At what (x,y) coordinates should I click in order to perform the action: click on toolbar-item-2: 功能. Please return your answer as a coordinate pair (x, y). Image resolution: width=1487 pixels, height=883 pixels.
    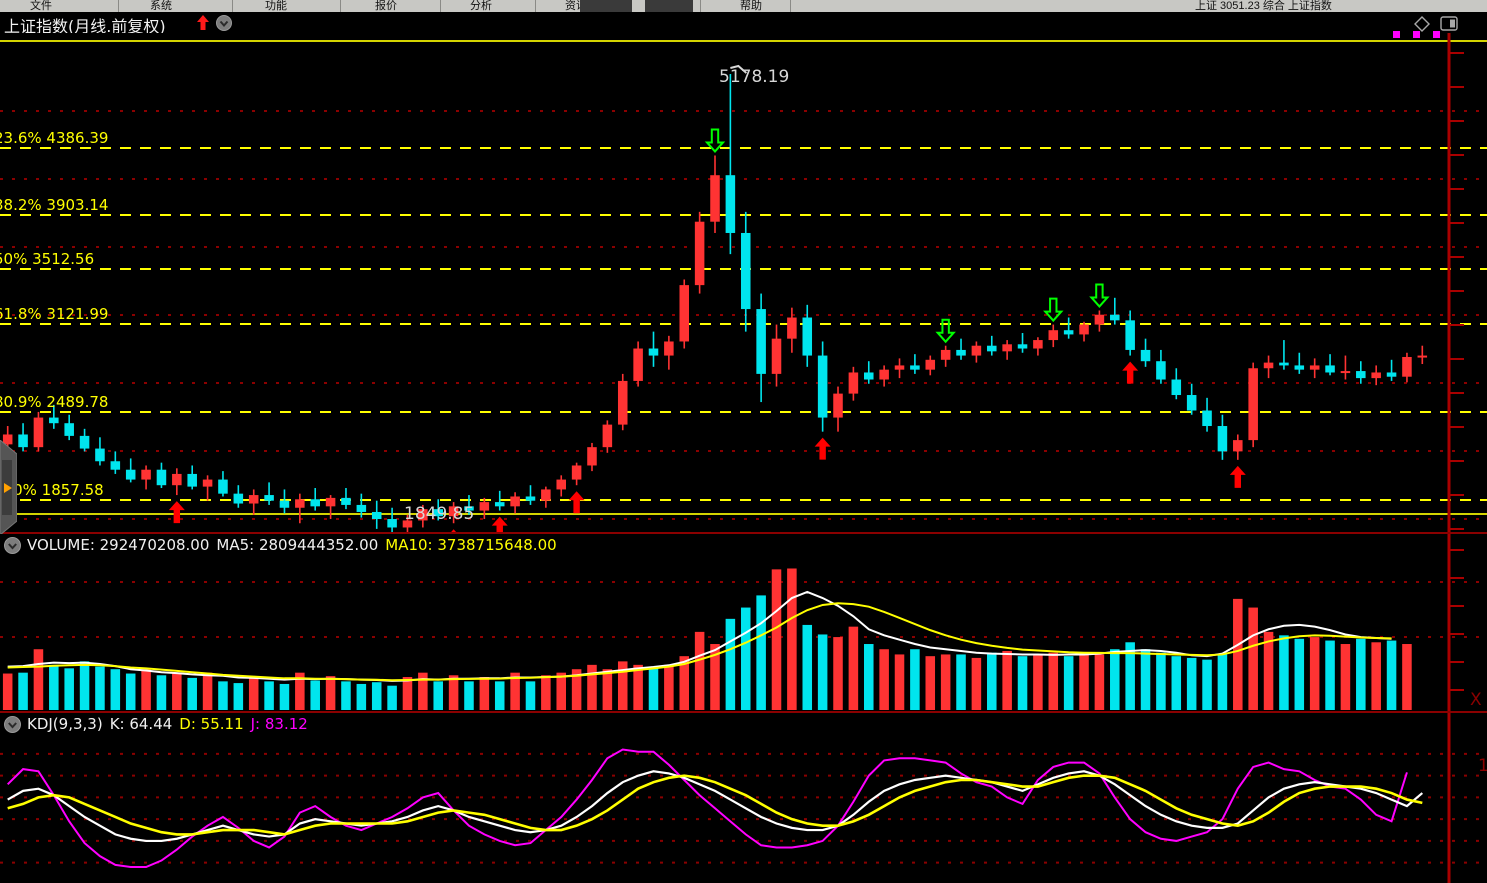
    Looking at the image, I should click on (276, 6).